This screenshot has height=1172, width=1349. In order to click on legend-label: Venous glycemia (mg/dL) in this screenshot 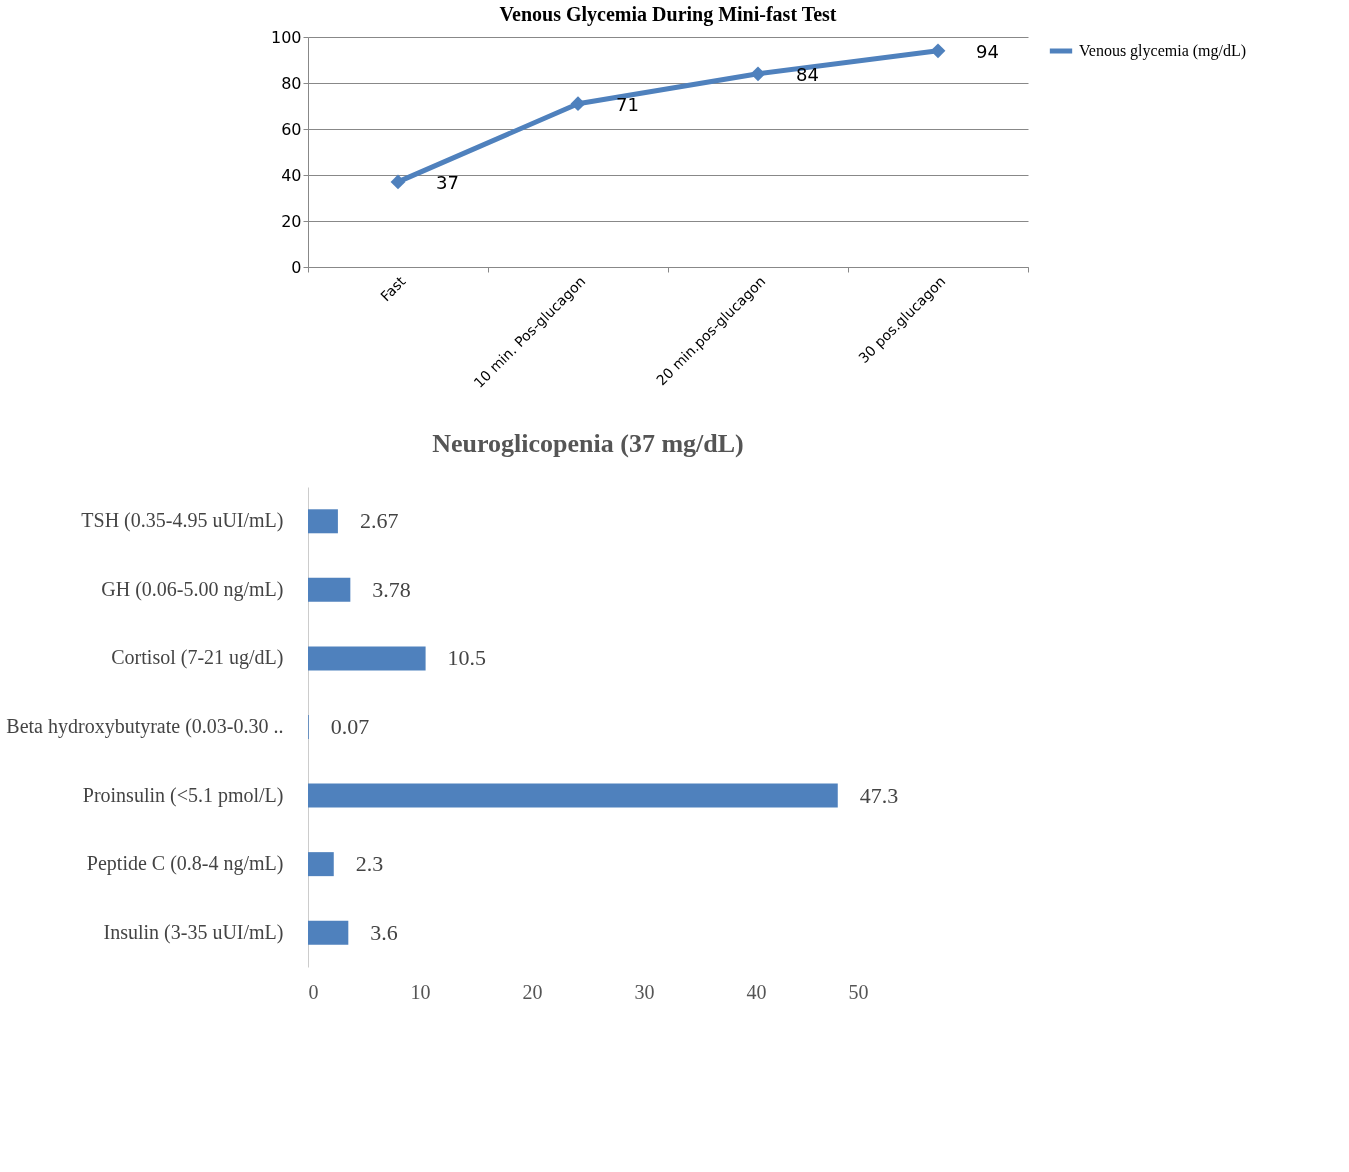, I will do `click(1163, 51)`.